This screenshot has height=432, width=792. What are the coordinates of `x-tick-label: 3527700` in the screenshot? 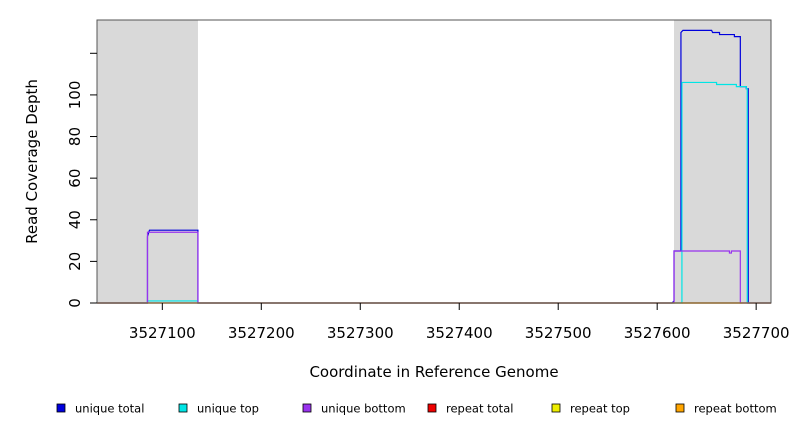 It's located at (756, 333).